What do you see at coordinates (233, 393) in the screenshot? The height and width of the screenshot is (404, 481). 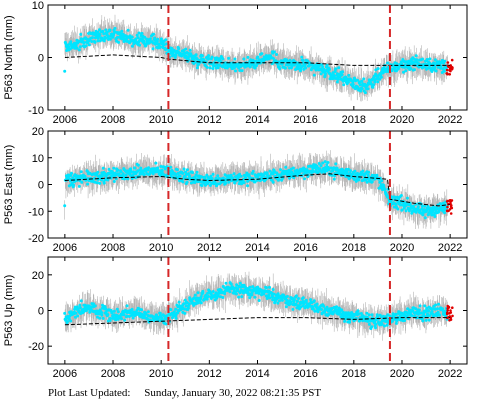 I see `footer-timestamp: Sunday, January 30, 2022 08:21:35 PST` at bounding box center [233, 393].